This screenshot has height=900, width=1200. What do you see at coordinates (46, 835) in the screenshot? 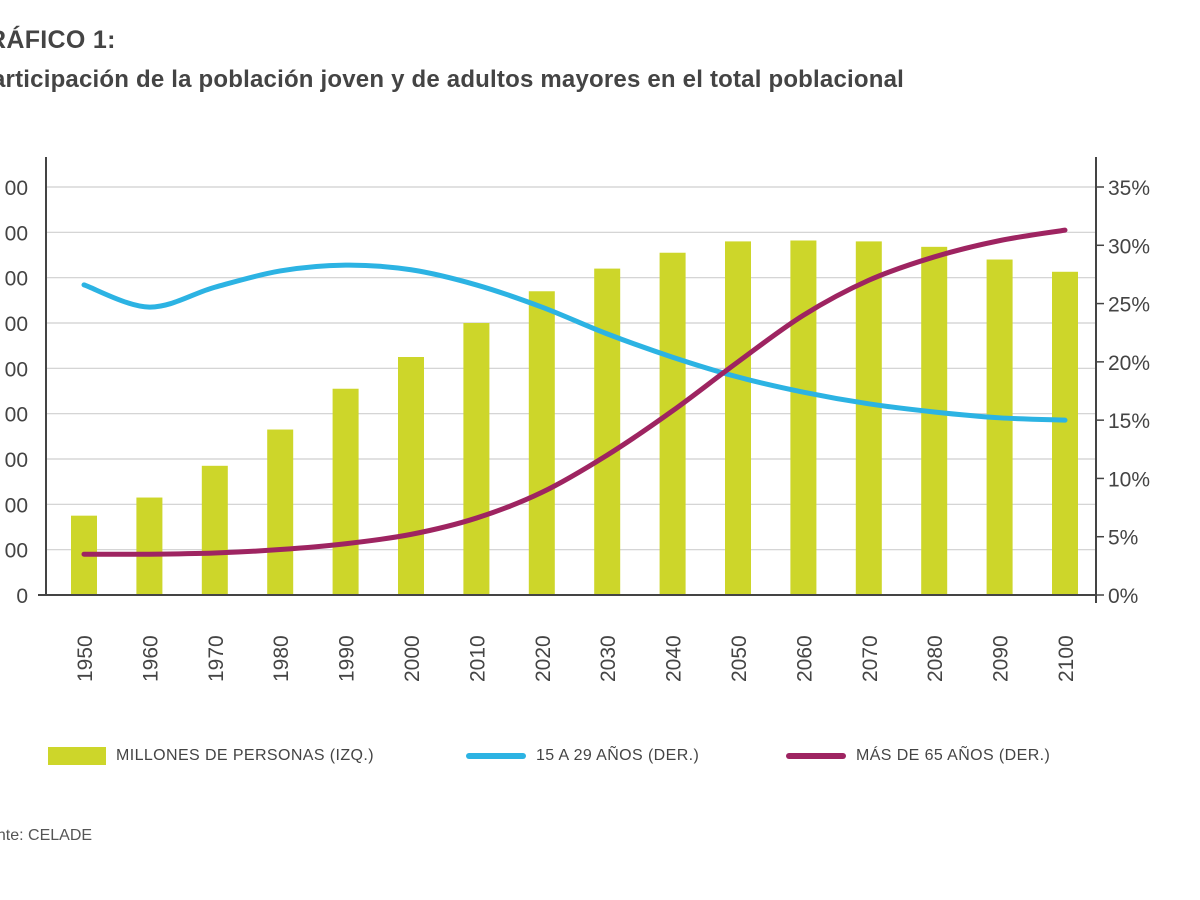
I see `source-note: ente: CELADE` at bounding box center [46, 835].